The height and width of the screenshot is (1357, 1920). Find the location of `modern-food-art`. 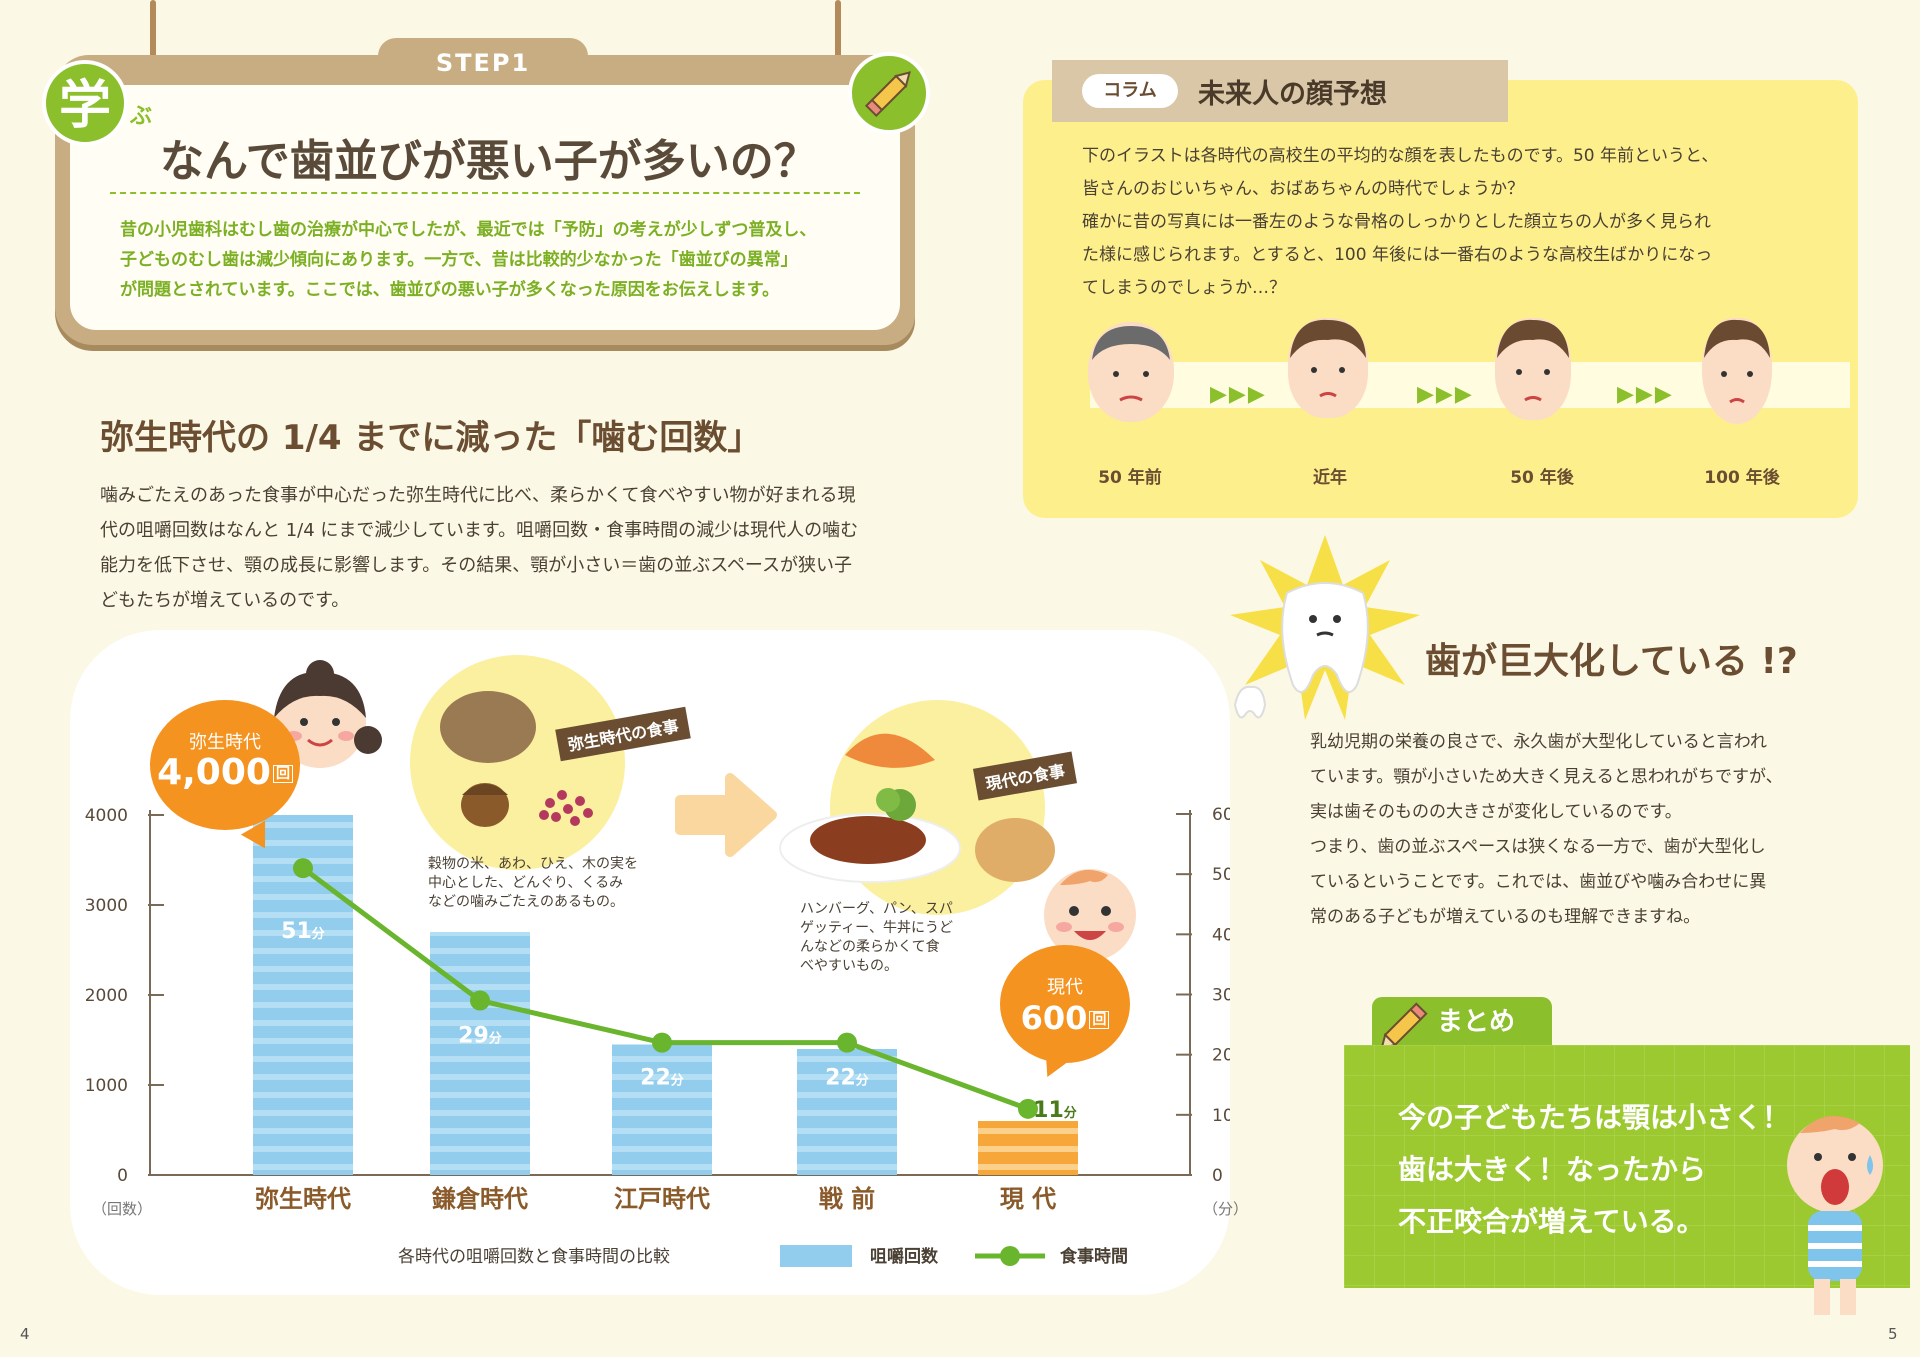

modern-food-art is located at coordinates (910, 807).